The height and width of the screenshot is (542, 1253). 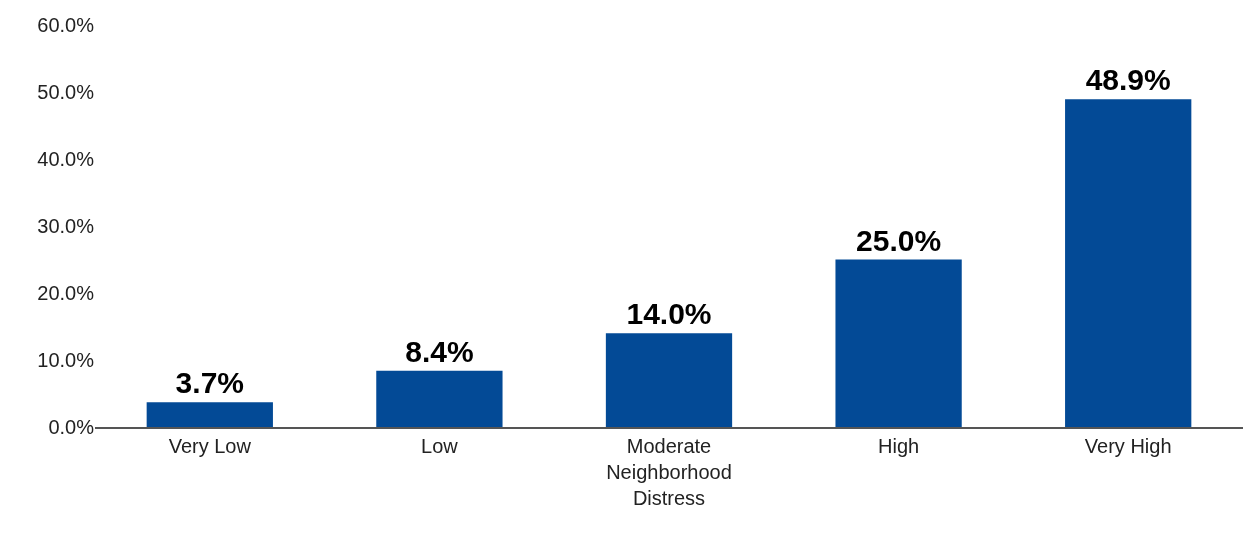 What do you see at coordinates (669, 471) in the screenshot?
I see `x-tick-label: Moderate Neighborhood Distress` at bounding box center [669, 471].